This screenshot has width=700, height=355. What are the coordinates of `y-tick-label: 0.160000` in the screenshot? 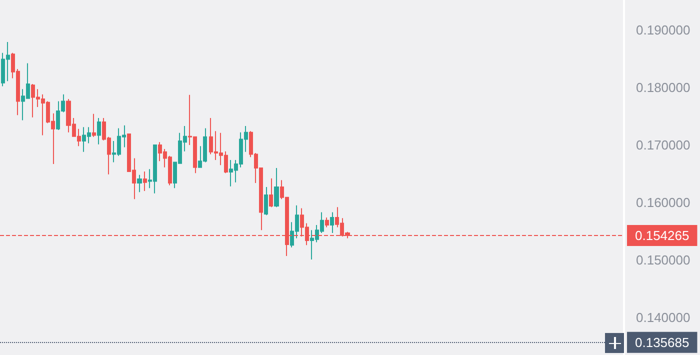 It's located at (663, 202).